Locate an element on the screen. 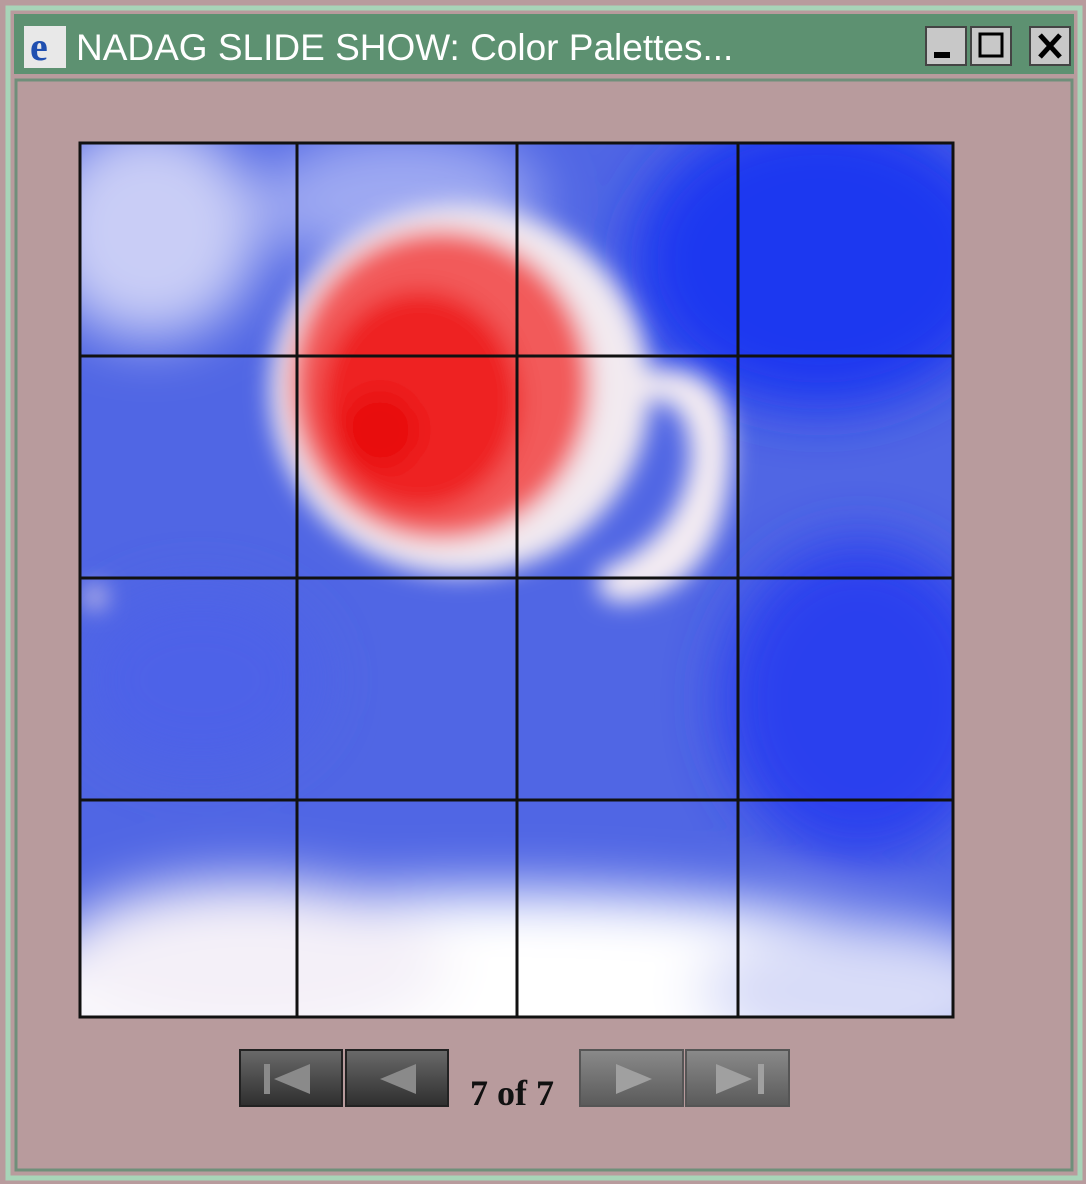 The height and width of the screenshot is (1184, 1086). maximize-button is located at coordinates (991, 46).